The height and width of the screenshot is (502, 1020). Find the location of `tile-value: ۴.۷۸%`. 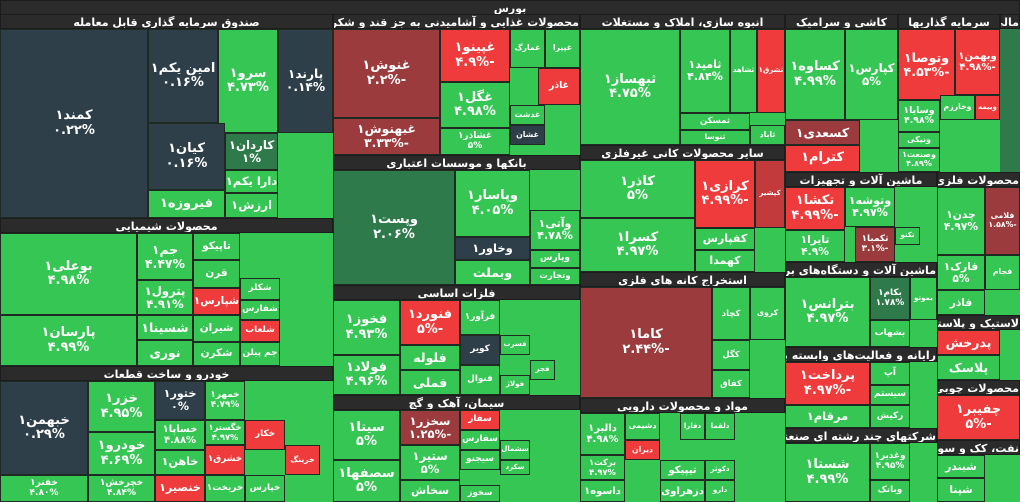

tile-value: ۴.۷۸% is located at coordinates (555, 235).